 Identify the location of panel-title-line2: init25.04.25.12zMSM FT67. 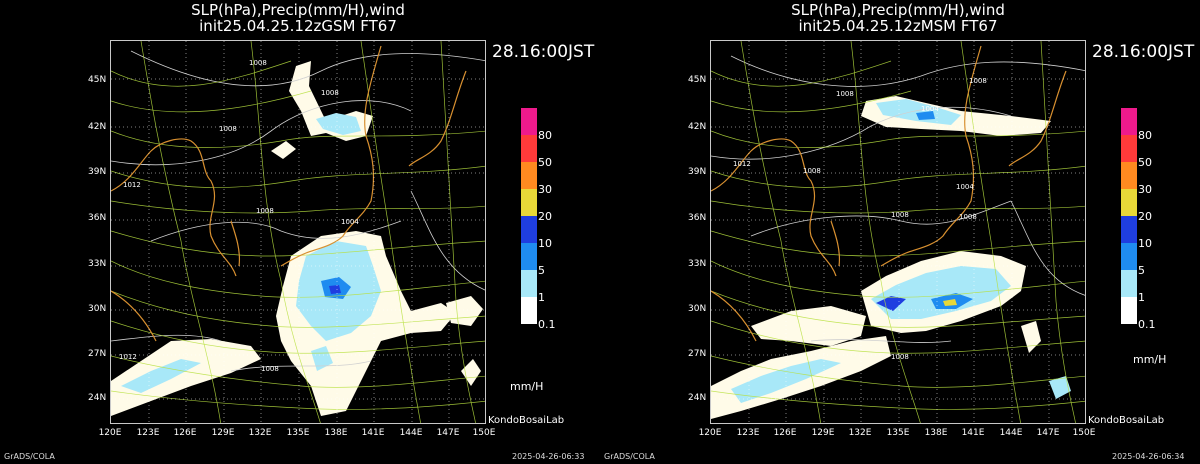
(898, 26).